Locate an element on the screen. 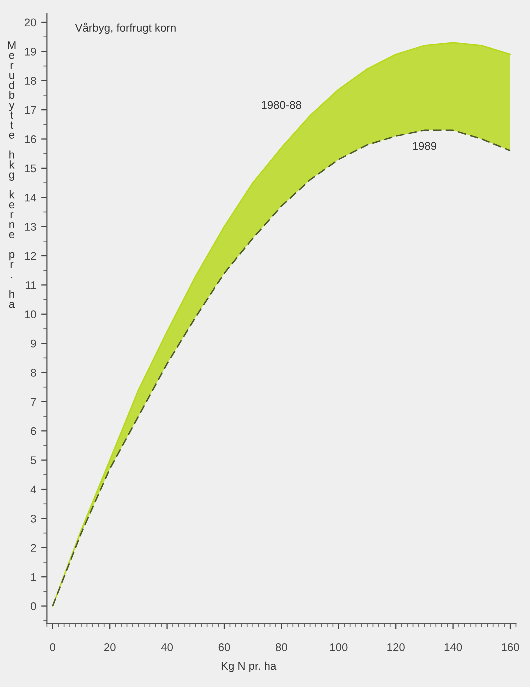 The height and width of the screenshot is (687, 530). x-axis-title: Kg N pr. ha is located at coordinates (249, 667).